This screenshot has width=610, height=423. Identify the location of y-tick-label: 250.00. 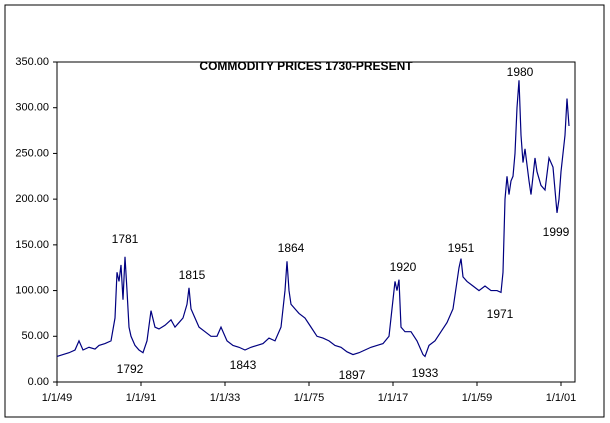
(32, 153).